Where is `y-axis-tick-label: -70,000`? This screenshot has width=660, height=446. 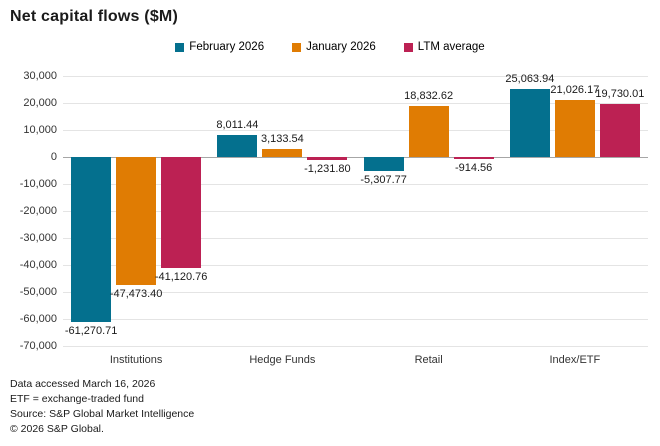 y-axis-tick-label: -70,000 is located at coordinates (38, 346).